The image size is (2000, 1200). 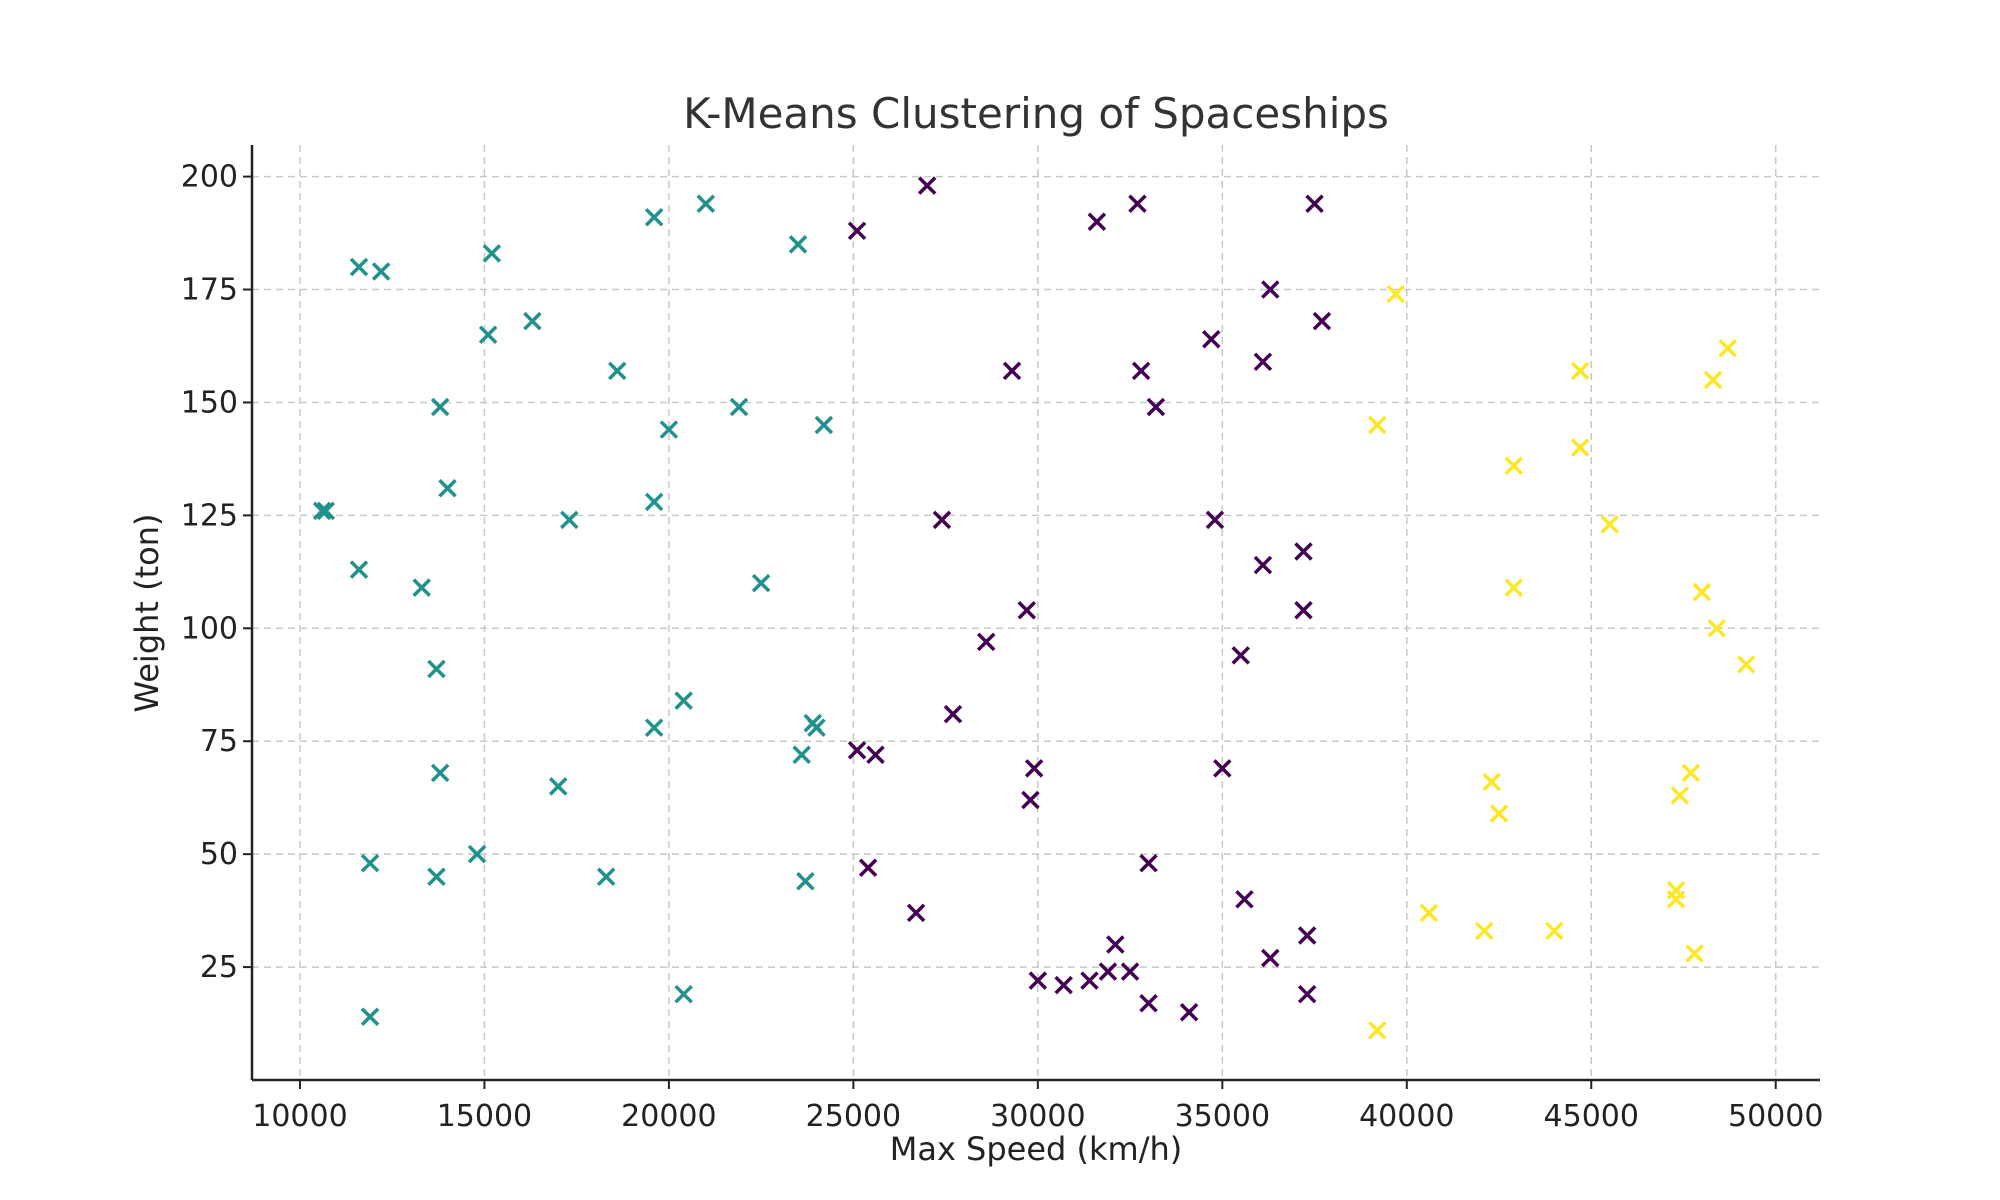 I want to click on y-tick-label: 125, so click(x=209, y=515).